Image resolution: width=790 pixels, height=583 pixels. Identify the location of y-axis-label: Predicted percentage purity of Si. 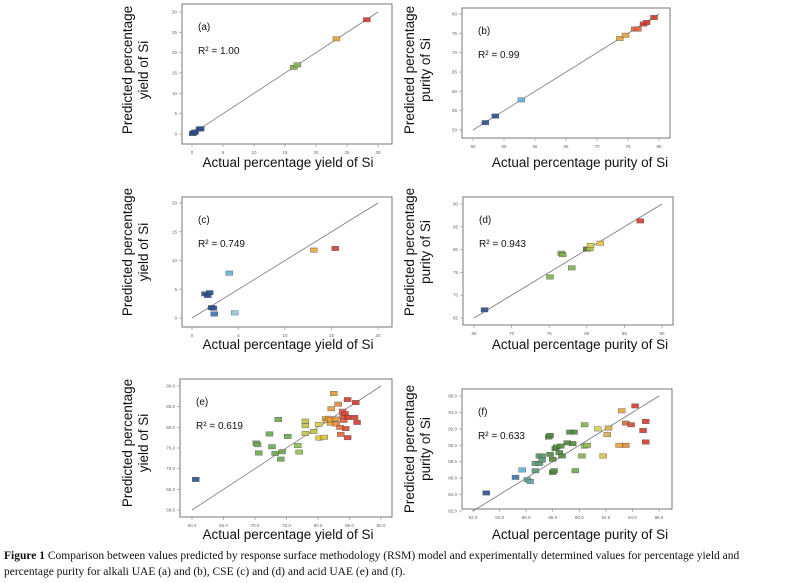
(418, 70).